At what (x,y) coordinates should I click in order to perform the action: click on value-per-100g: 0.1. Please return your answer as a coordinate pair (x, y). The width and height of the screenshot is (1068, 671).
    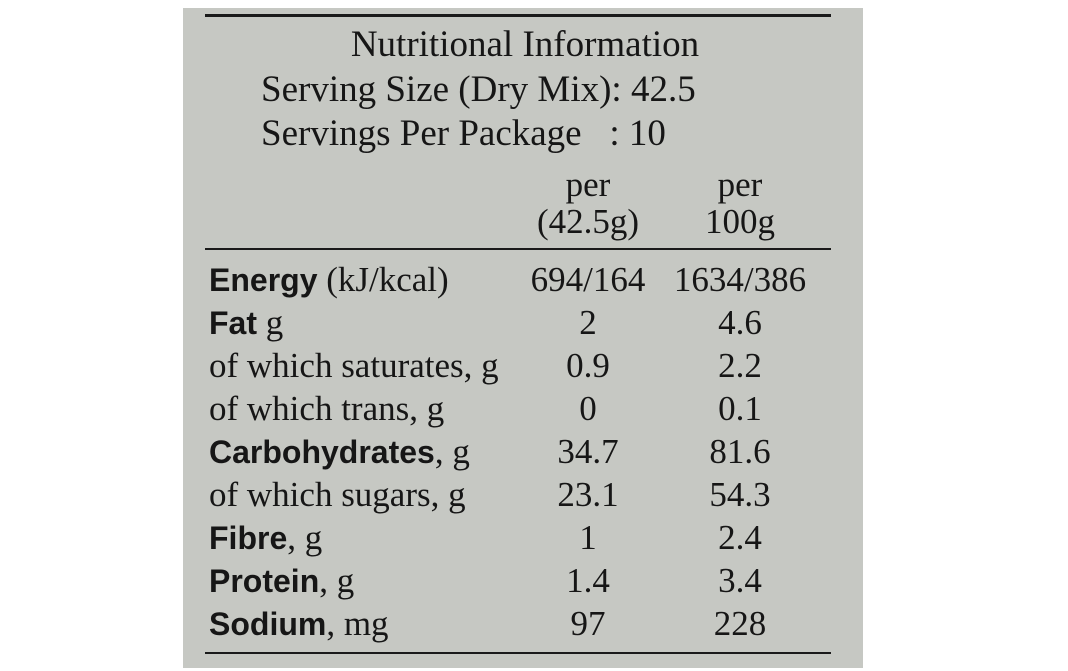
    Looking at the image, I should click on (740, 408).